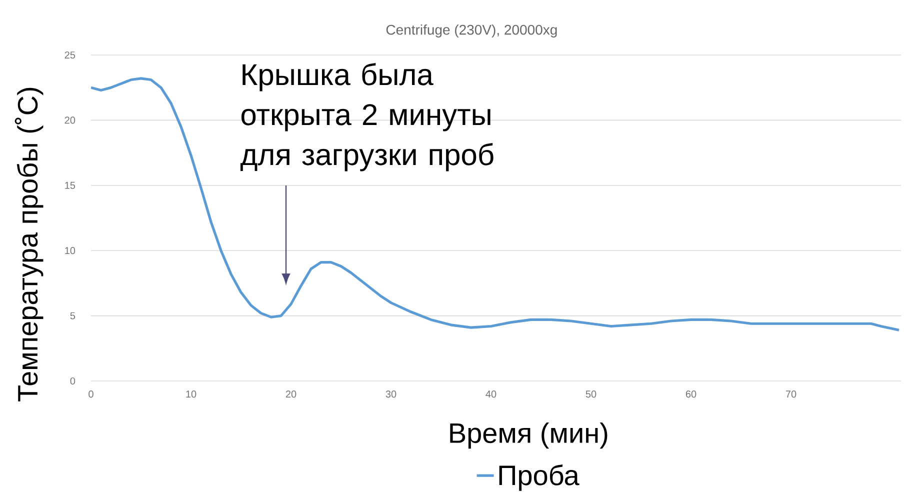 The height and width of the screenshot is (492, 906). Describe the element at coordinates (367, 117) in the screenshot. I see `annotation: Крышка была открыта 2 минуты для загрузки проб` at that location.